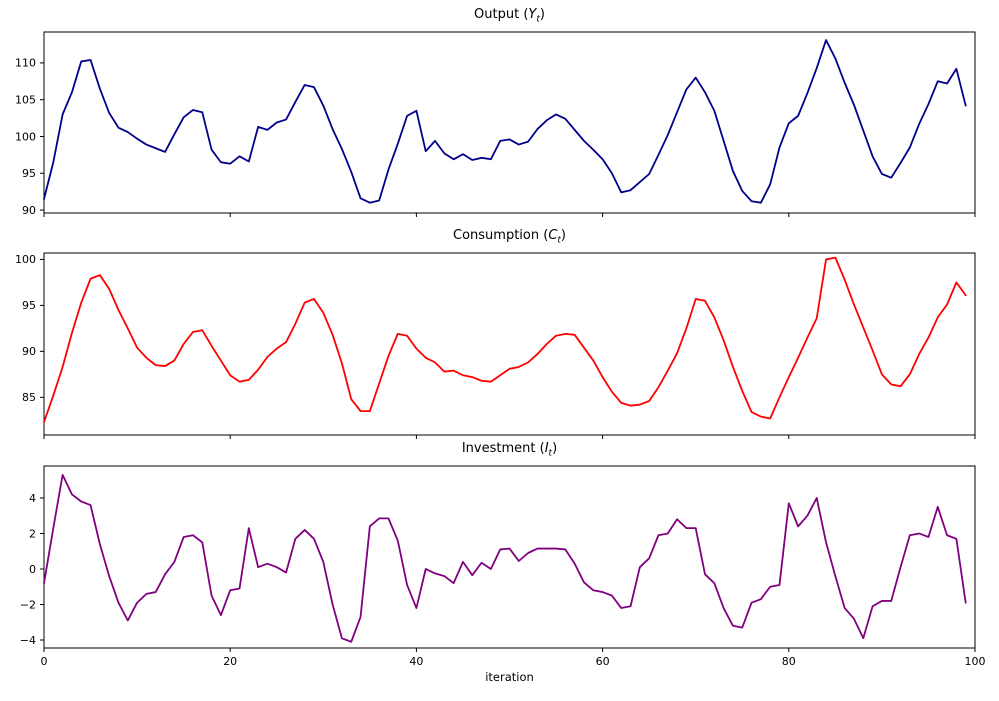 Image resolution: width=999 pixels, height=701 pixels. What do you see at coordinates (416, 661) in the screenshot?
I see `x-tick-label: 40` at bounding box center [416, 661].